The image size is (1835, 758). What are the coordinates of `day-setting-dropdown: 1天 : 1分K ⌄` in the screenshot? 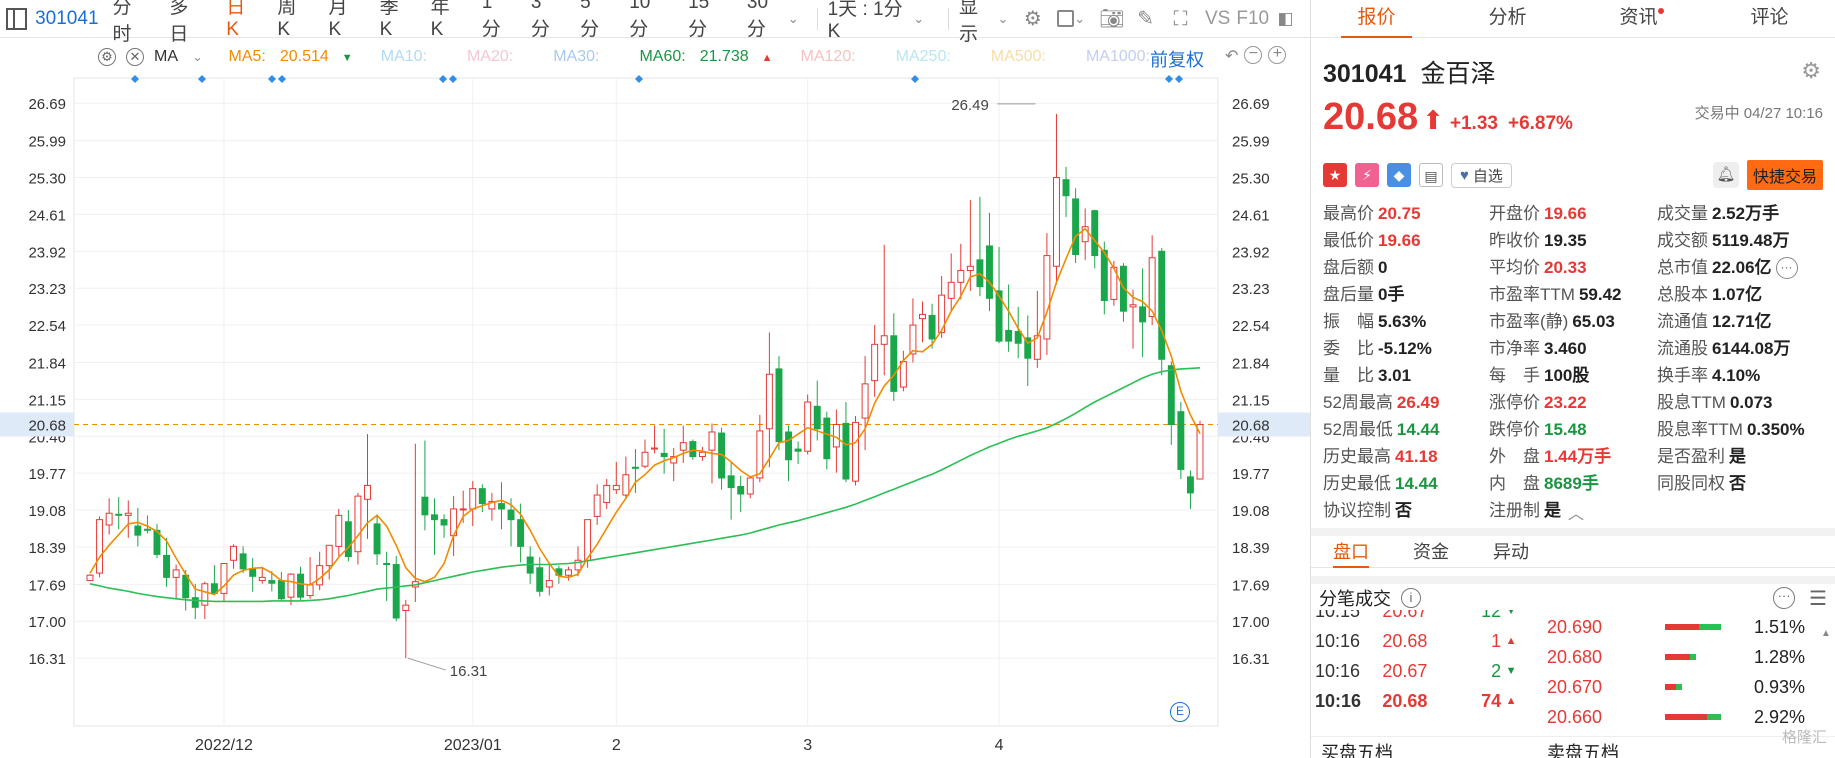 It's located at (876, 21).